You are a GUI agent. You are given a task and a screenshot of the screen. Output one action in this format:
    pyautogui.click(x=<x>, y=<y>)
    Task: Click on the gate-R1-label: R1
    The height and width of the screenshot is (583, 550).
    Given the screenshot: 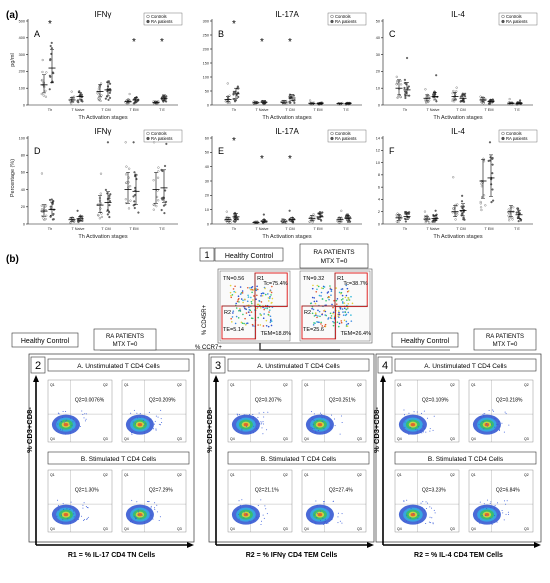 What is the action you would take?
    pyautogui.click(x=260, y=279)
    